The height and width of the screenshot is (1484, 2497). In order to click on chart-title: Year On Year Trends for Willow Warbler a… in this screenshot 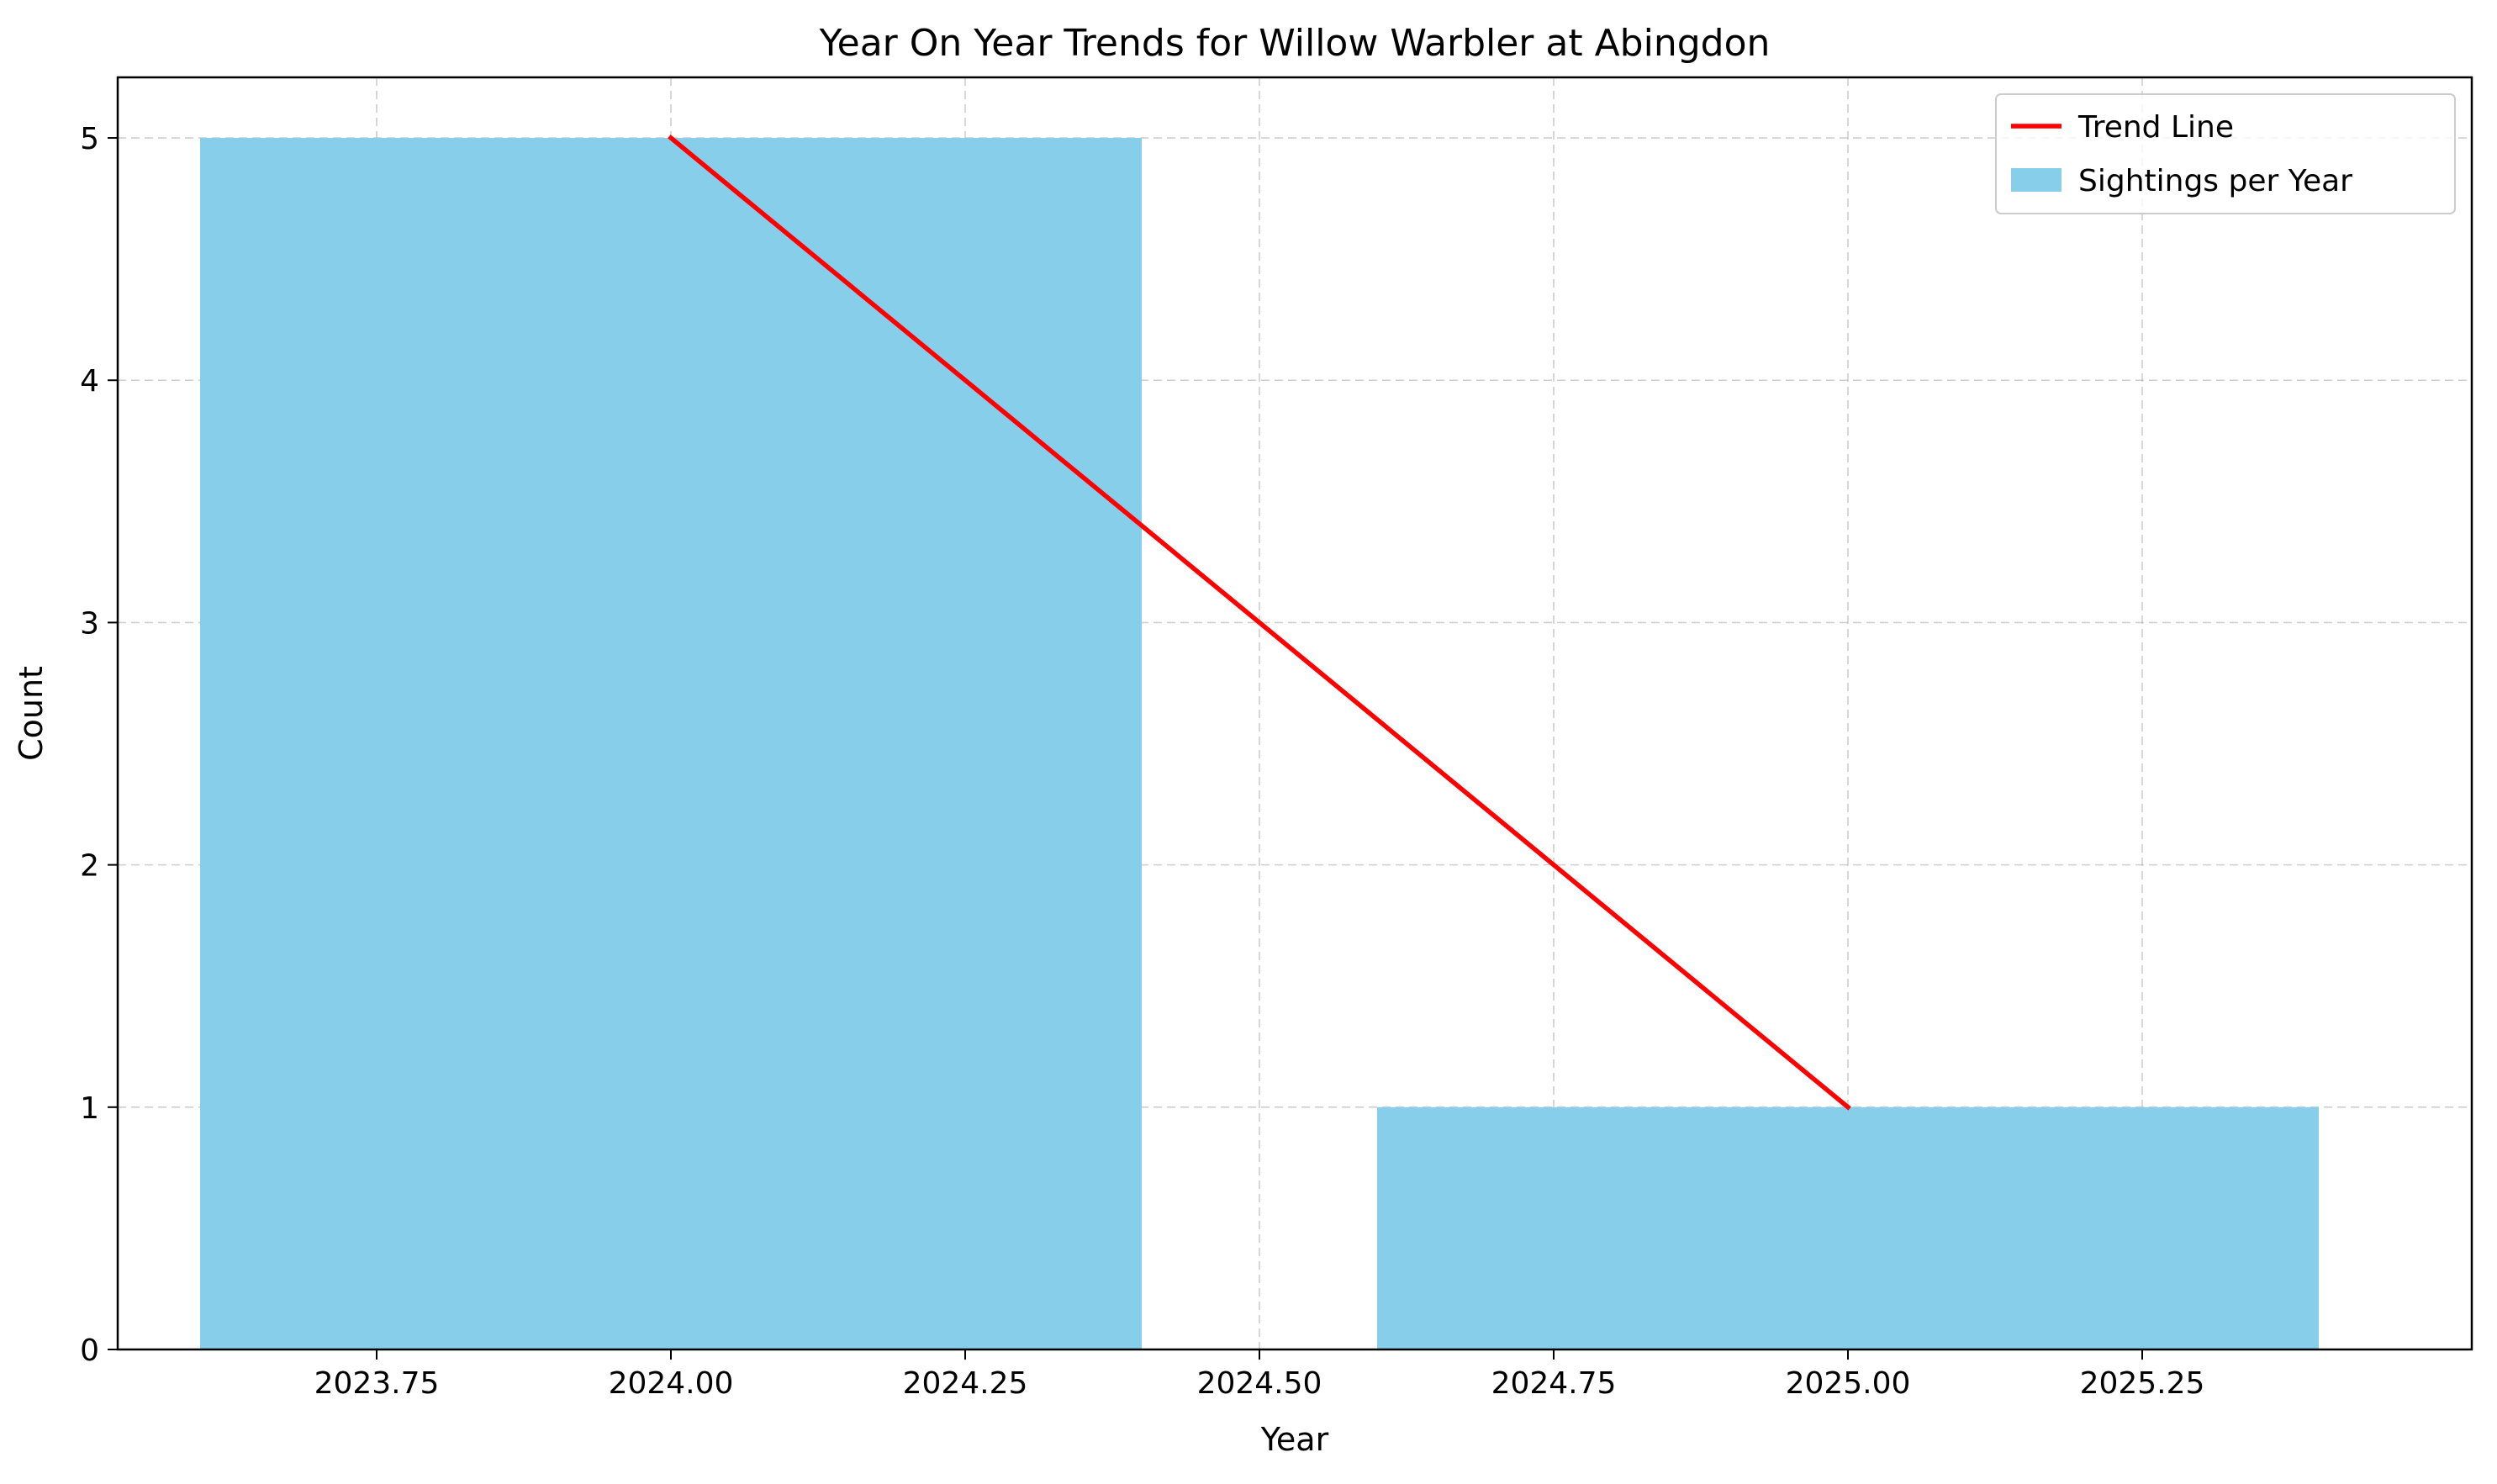, I will do `click(1295, 43)`.